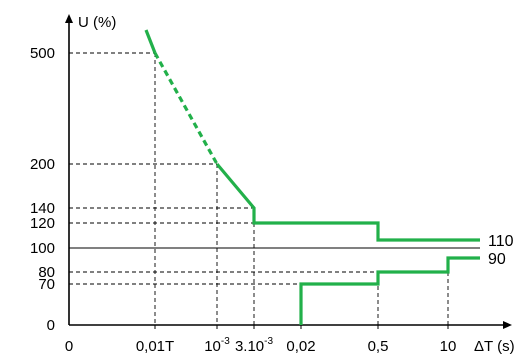 The height and width of the screenshot is (361, 528). What do you see at coordinates (69, 346) in the screenshot?
I see `x-tick-label-0: 0` at bounding box center [69, 346].